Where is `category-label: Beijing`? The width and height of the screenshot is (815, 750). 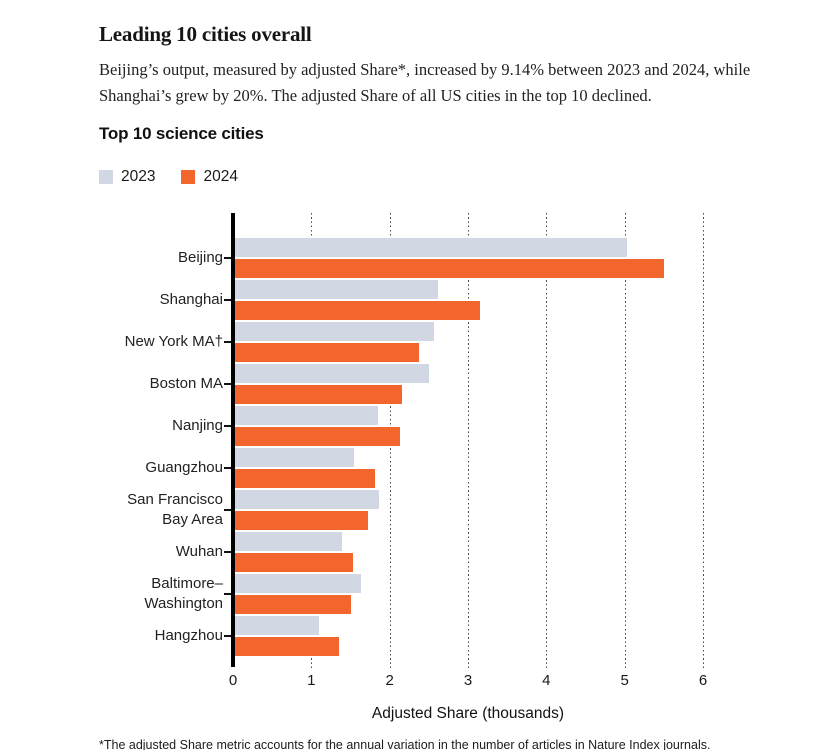
category-label: Beijing is located at coordinates (200, 257).